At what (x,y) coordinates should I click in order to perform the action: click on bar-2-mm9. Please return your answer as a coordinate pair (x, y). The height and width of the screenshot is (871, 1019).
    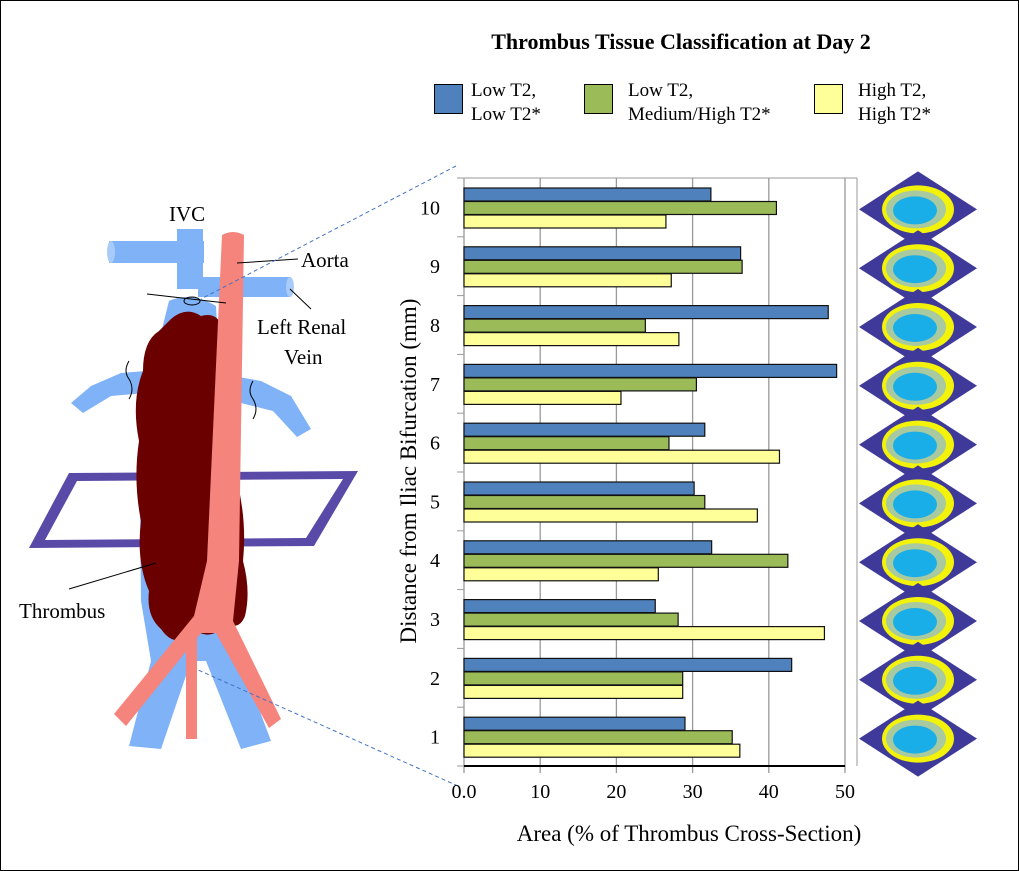
    Looking at the image, I should click on (603, 266).